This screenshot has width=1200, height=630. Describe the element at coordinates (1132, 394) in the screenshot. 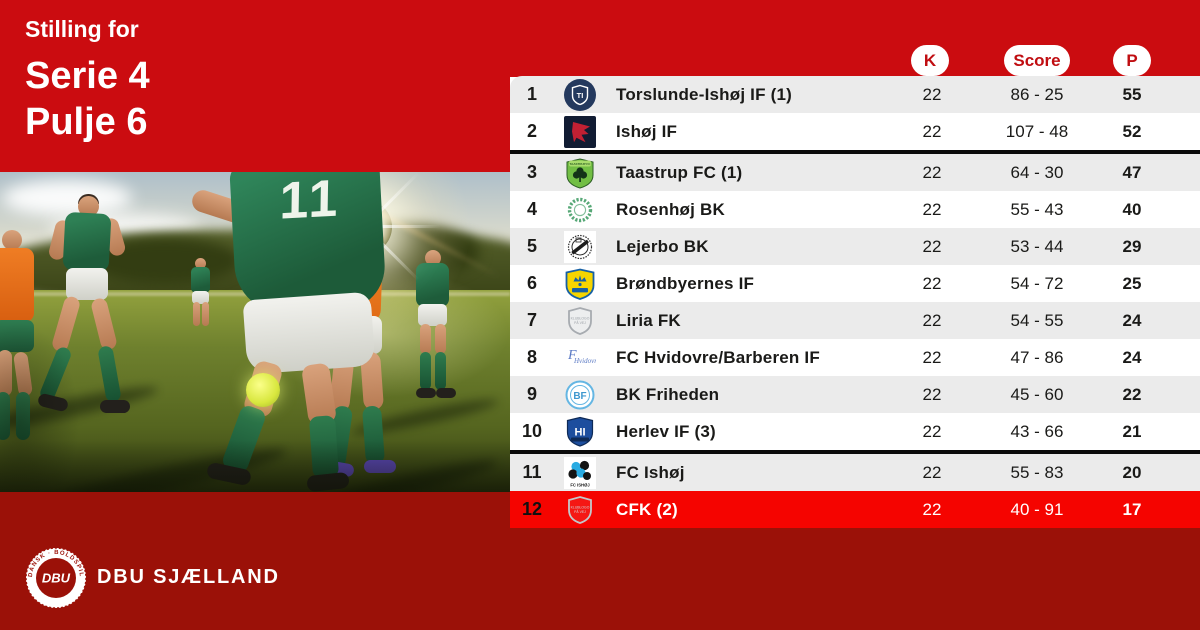

I see `points: 22` at that location.